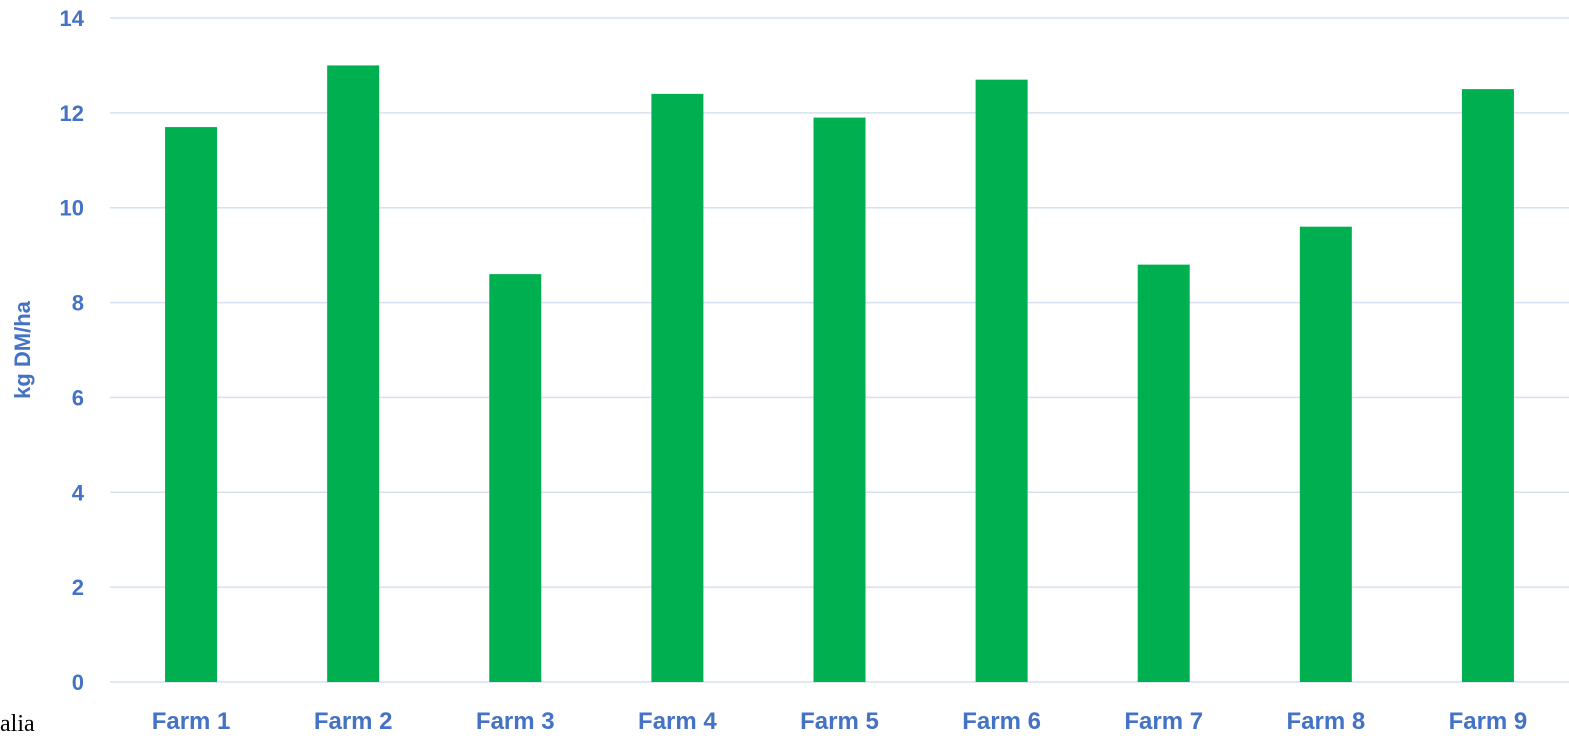 The image size is (1569, 736). What do you see at coordinates (17, 723) in the screenshot?
I see `cropped-text-fragment: alia` at bounding box center [17, 723].